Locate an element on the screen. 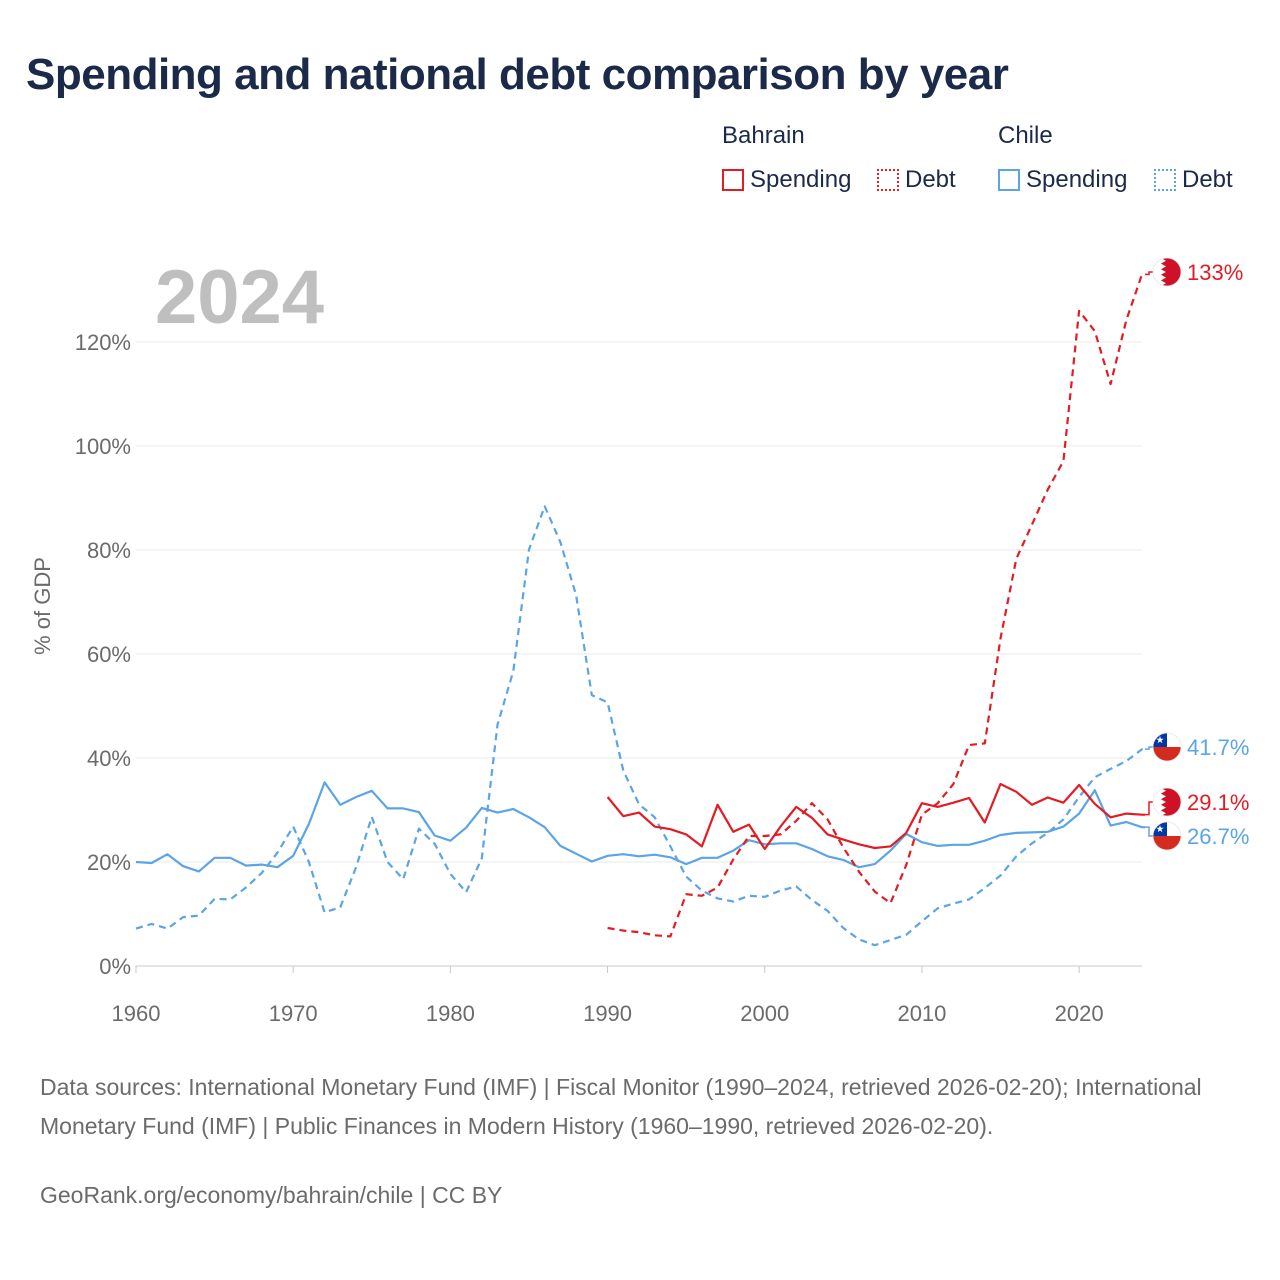 This screenshot has width=1280, height=1280. y-tick-label: 40% is located at coordinates (109, 758).